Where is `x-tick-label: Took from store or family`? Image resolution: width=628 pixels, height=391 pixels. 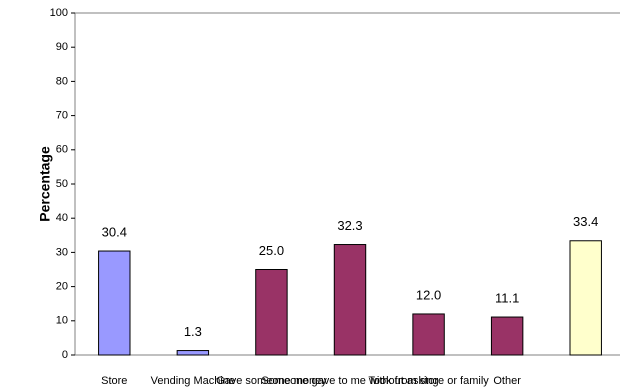
x-tick-label: Took from store or family is located at coordinates (428, 381).